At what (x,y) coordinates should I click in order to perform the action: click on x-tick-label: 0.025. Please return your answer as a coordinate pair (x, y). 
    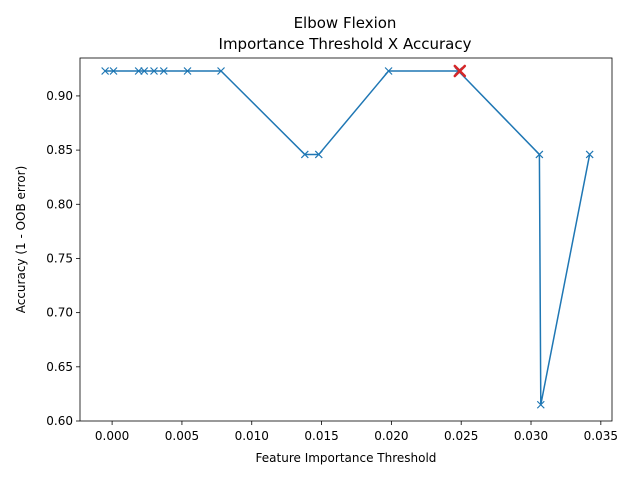
    Looking at the image, I should click on (461, 436).